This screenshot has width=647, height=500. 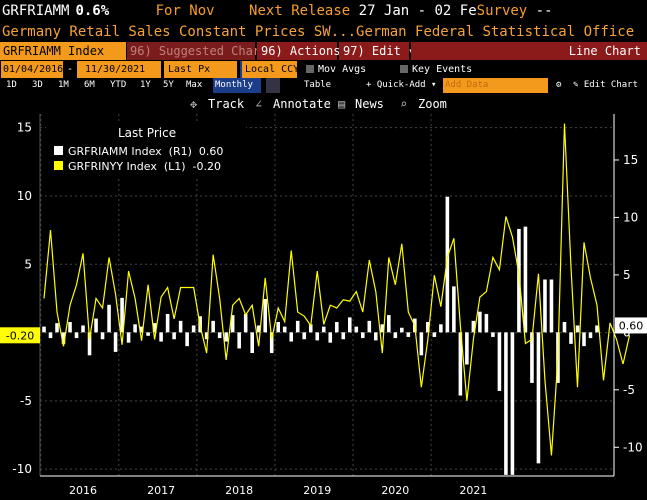 I want to click on x-tick-label: 2021, so click(x=473, y=490).